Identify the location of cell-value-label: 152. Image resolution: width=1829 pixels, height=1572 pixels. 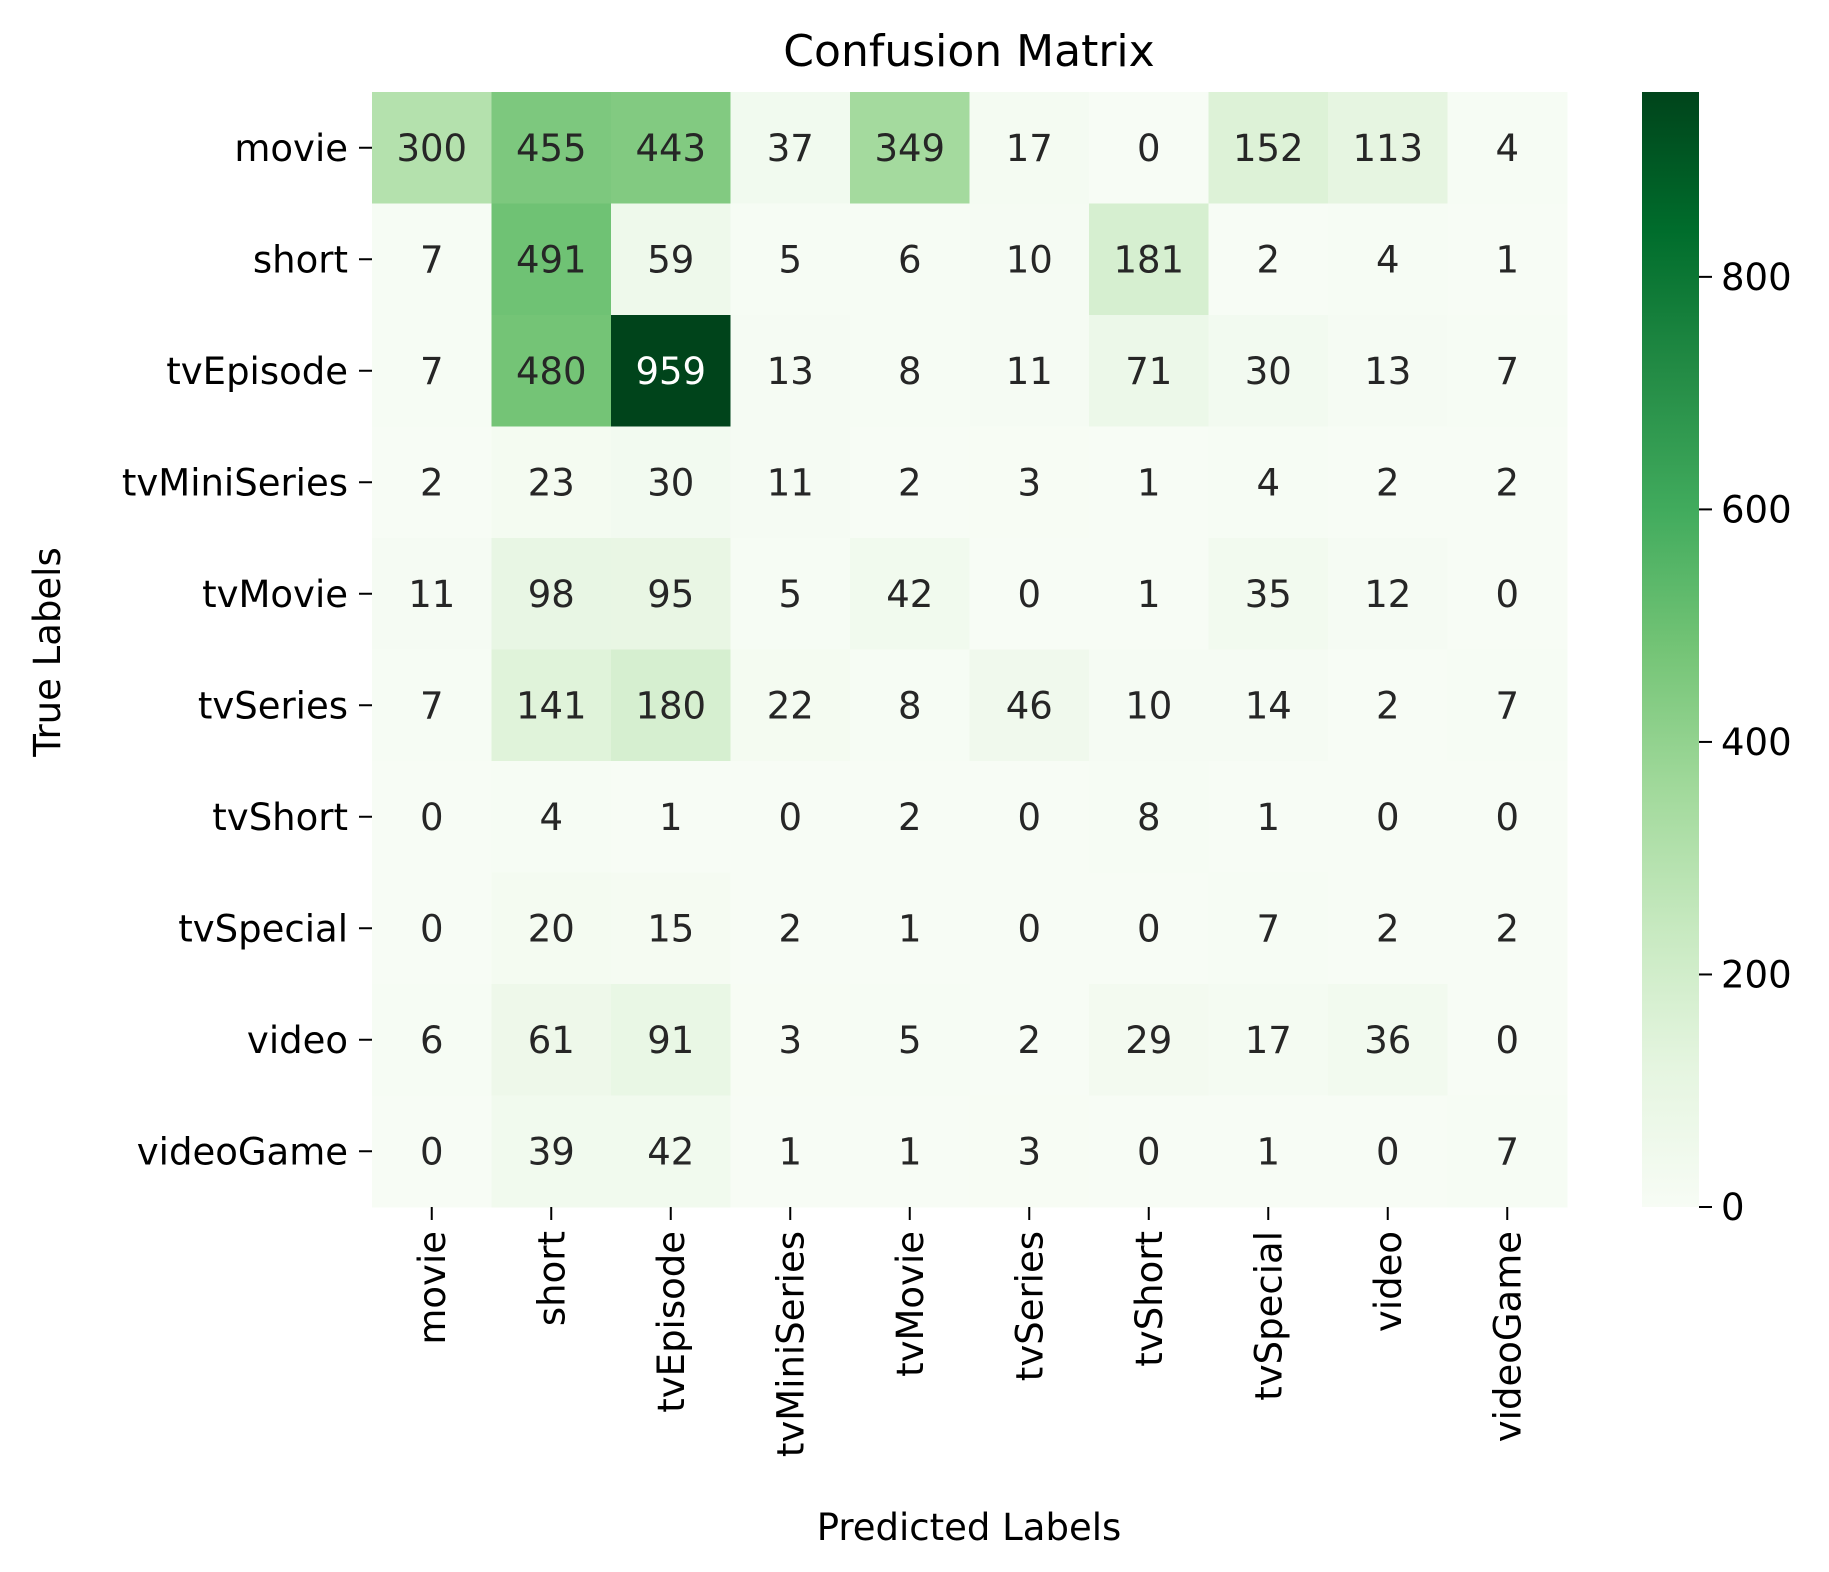
(1268, 148).